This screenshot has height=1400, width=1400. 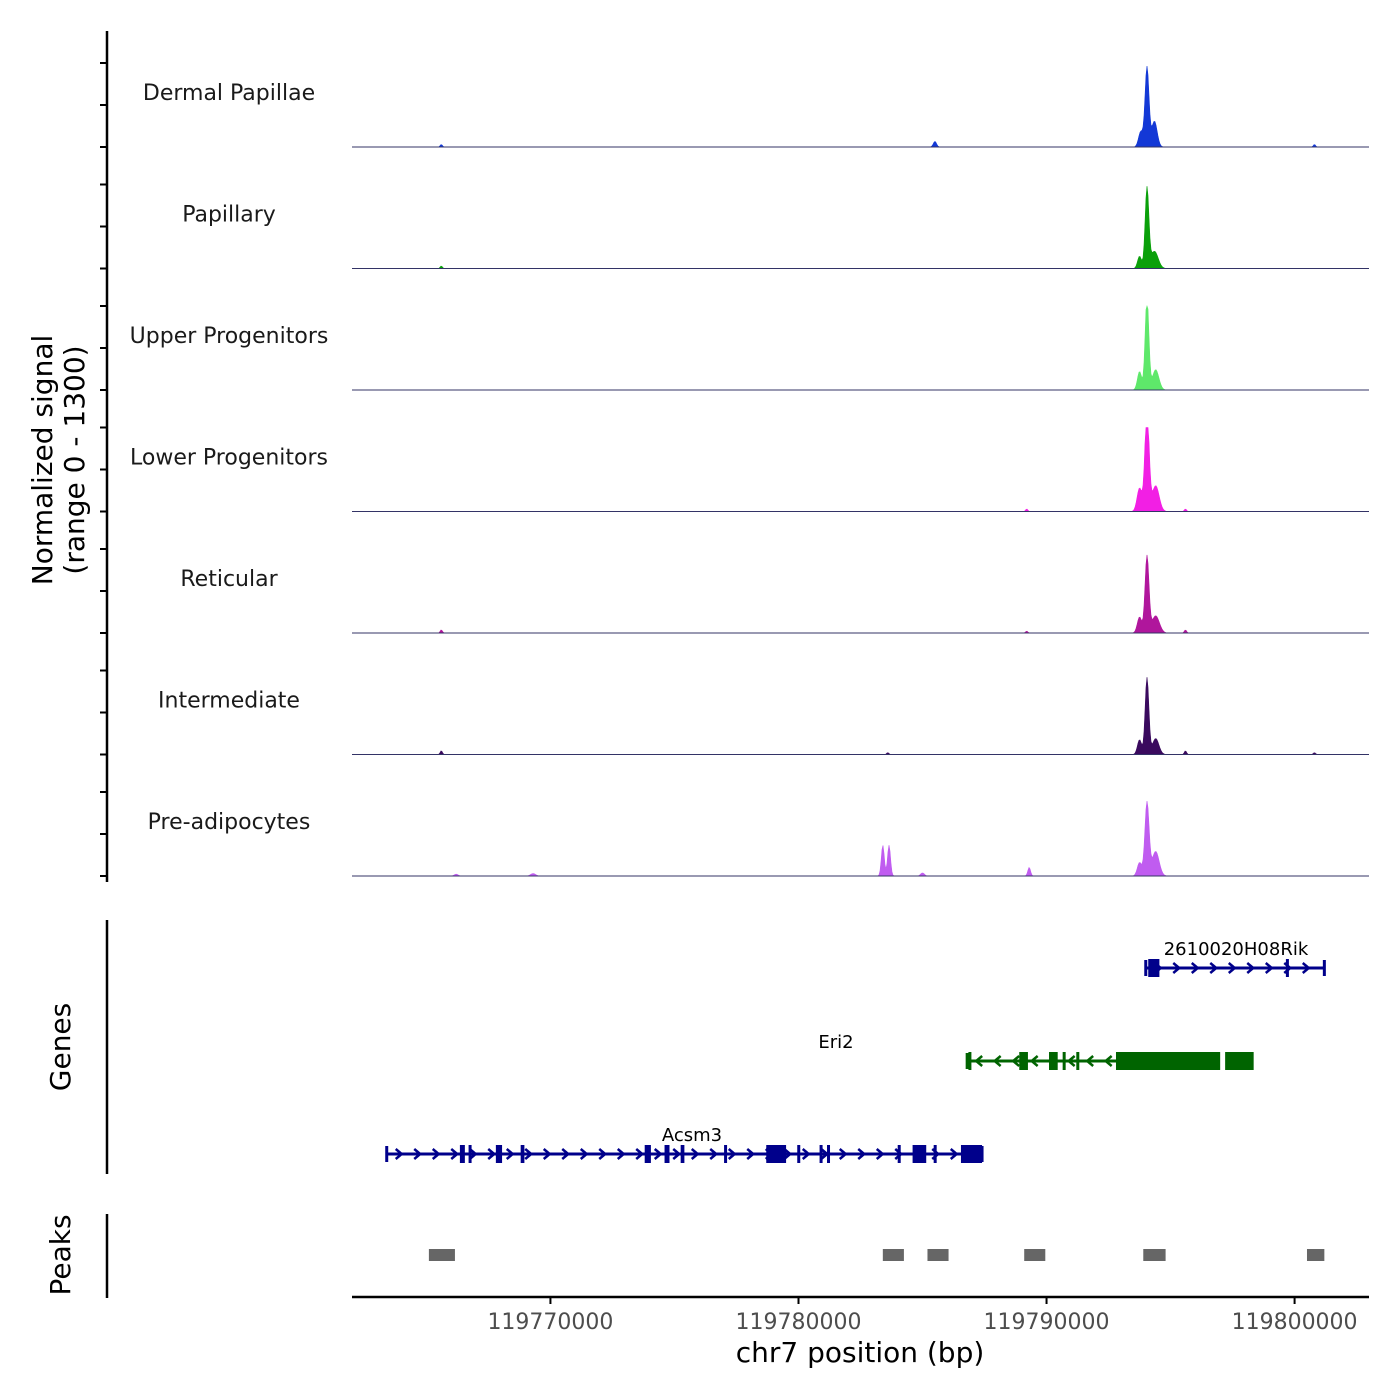 I want to click on gene-tracks: 2610020H08Rik Eri2 Acsm3, so click(x=855, y=1051).